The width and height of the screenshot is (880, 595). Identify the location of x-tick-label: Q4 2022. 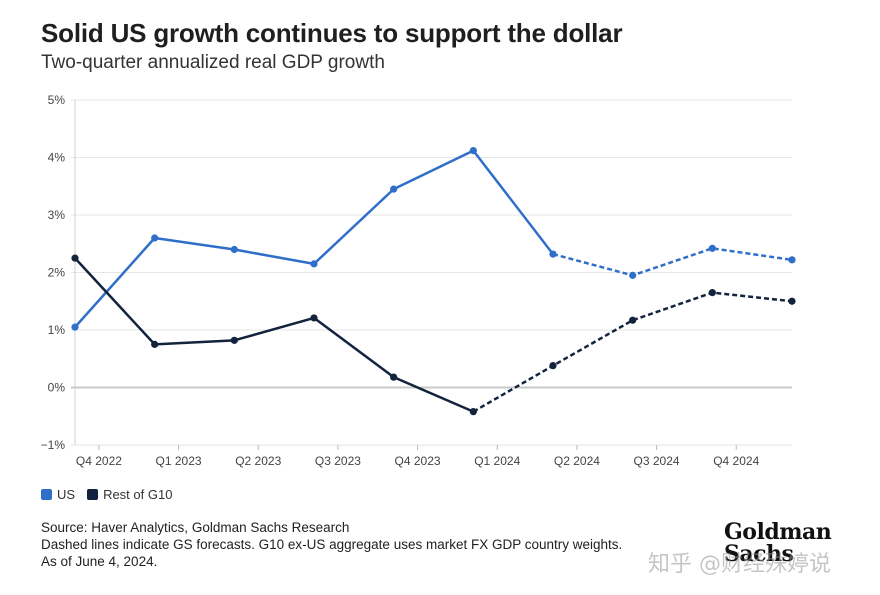
(99, 461).